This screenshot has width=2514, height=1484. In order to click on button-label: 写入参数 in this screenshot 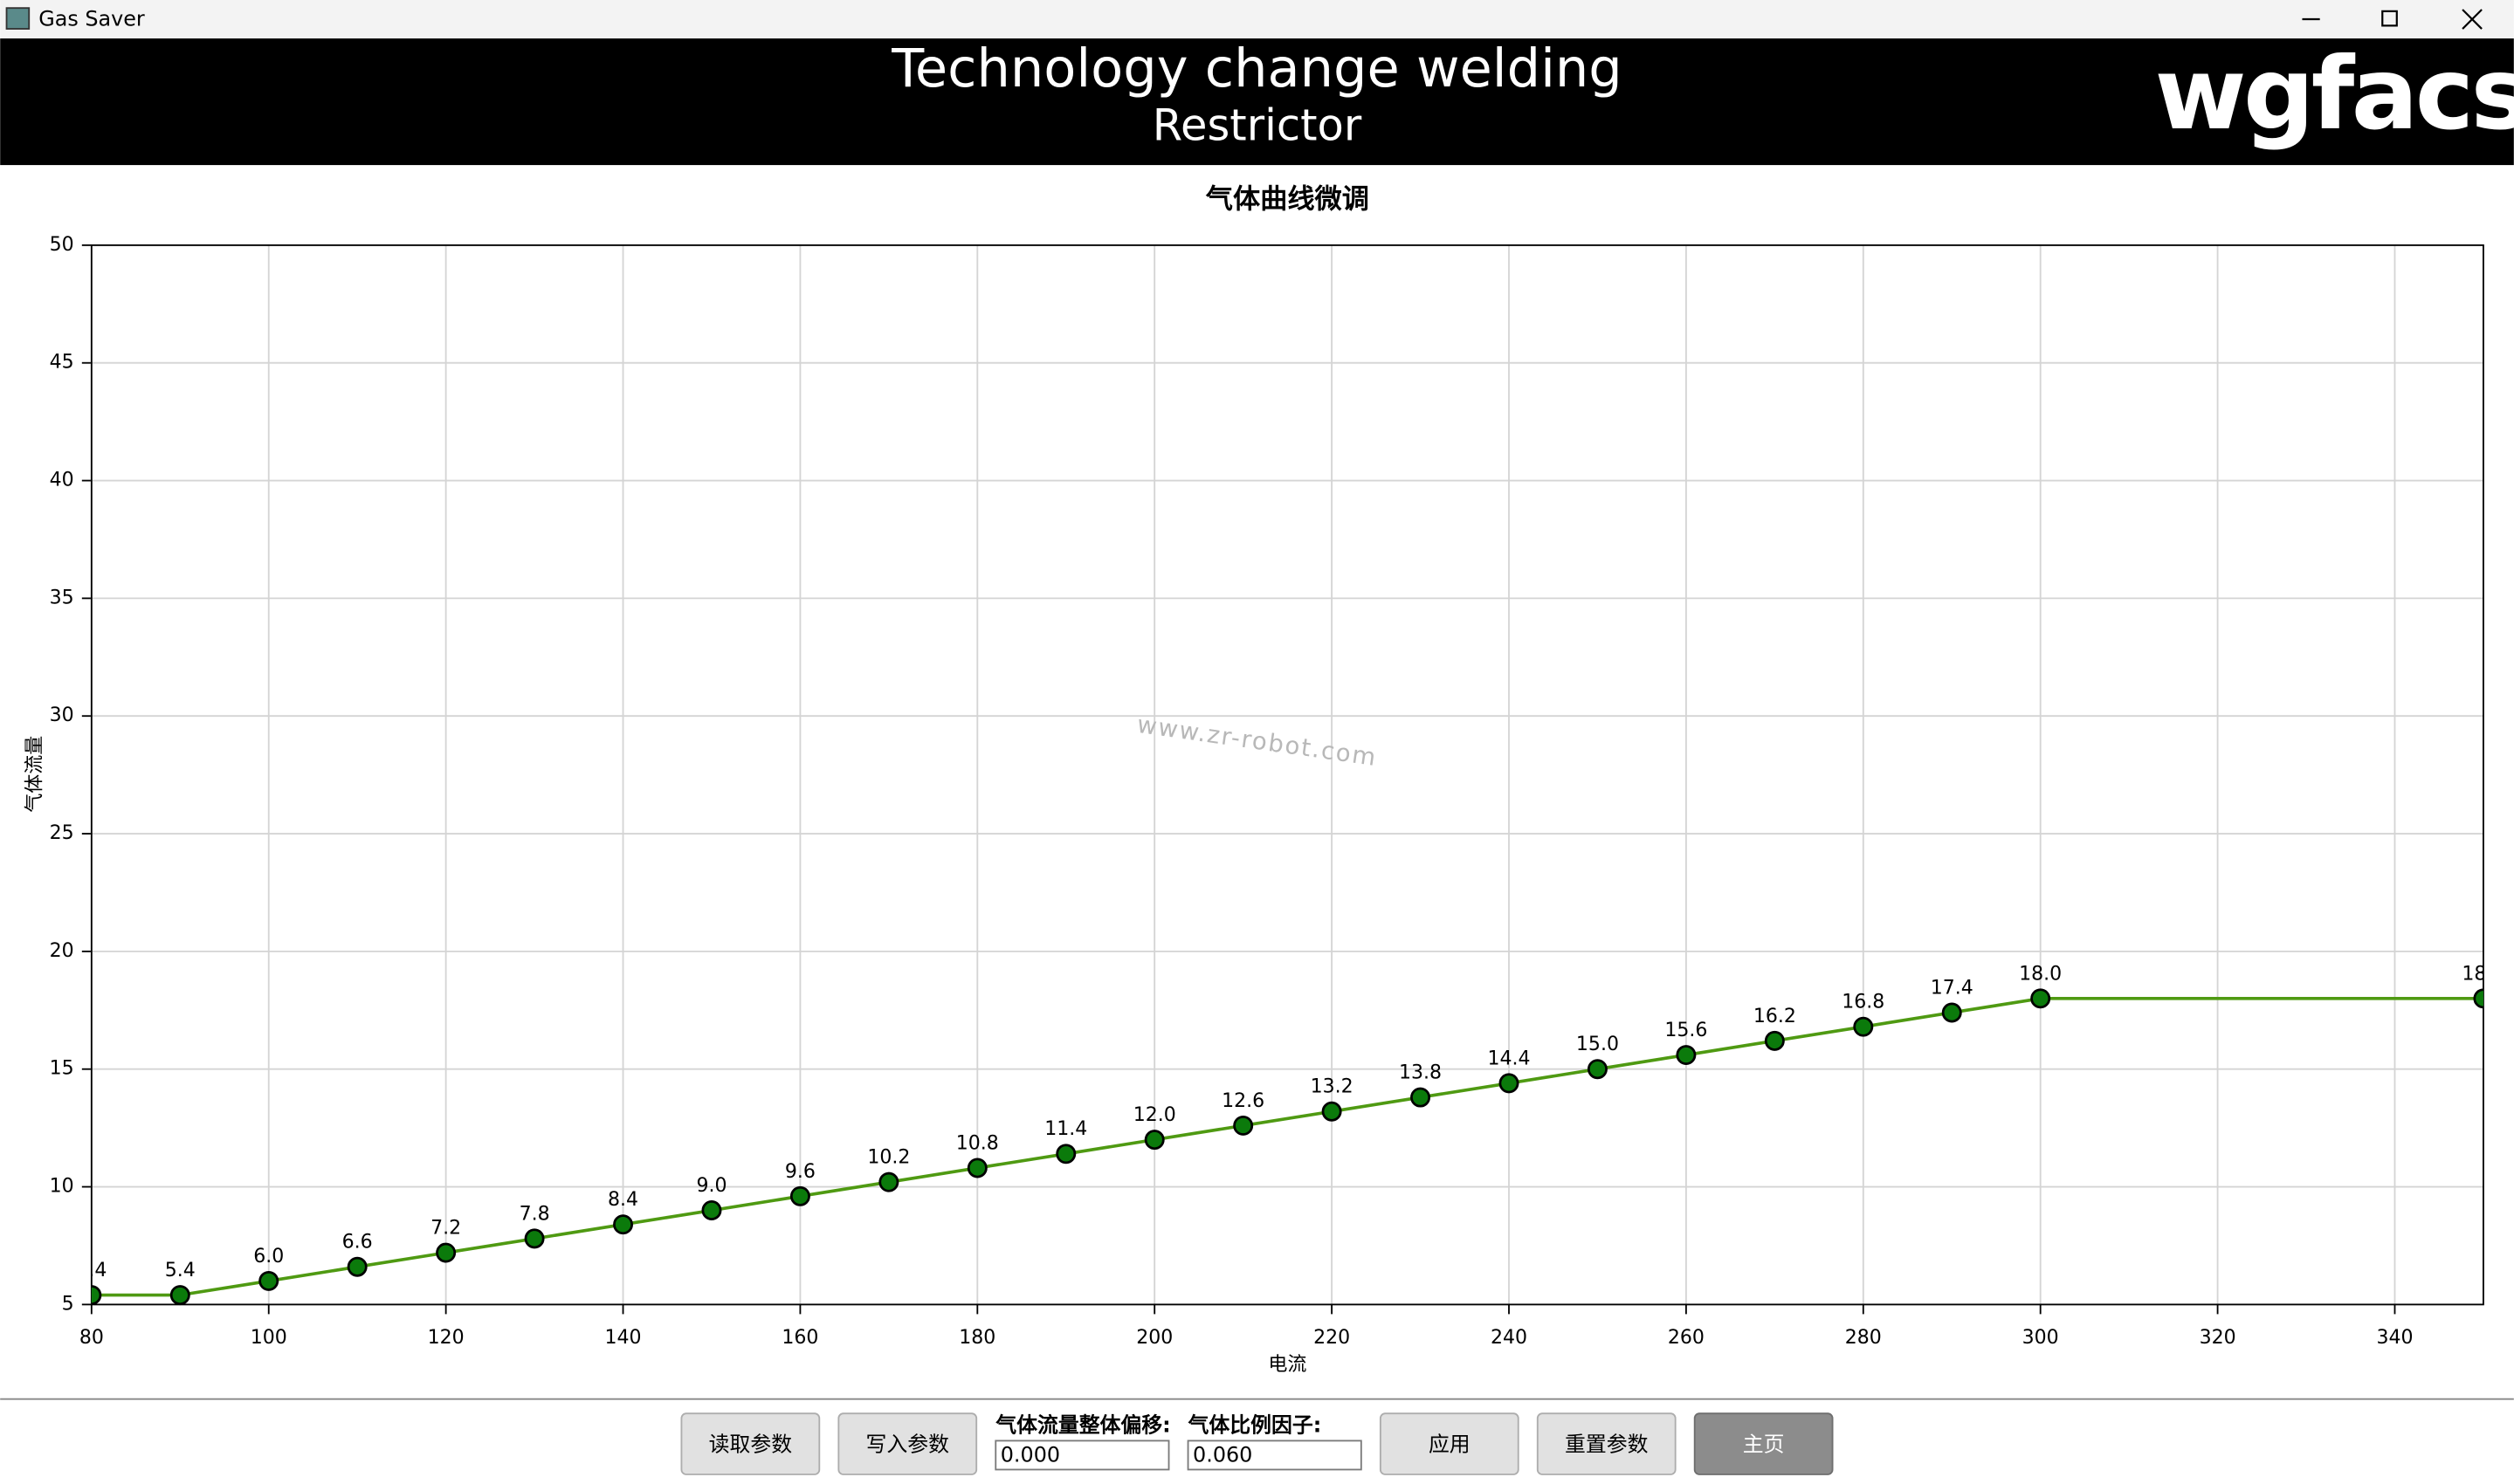, I will do `click(908, 1444)`.